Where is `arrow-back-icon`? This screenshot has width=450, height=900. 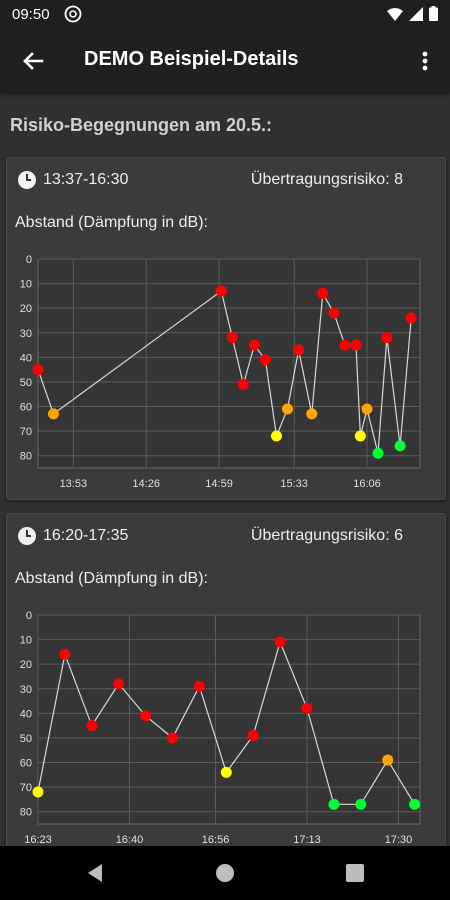 arrow-back-icon is located at coordinates (33, 61).